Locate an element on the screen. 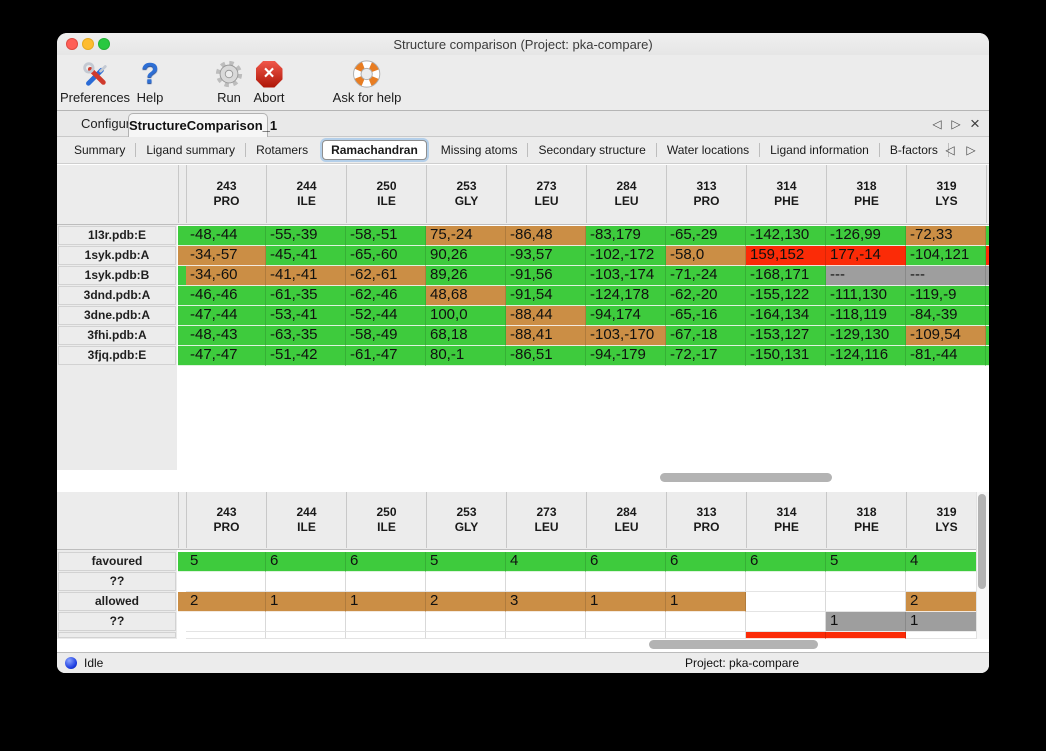 This screenshot has width=1046, height=751. subtab-ligand-information: Ligand information is located at coordinates (819, 150).